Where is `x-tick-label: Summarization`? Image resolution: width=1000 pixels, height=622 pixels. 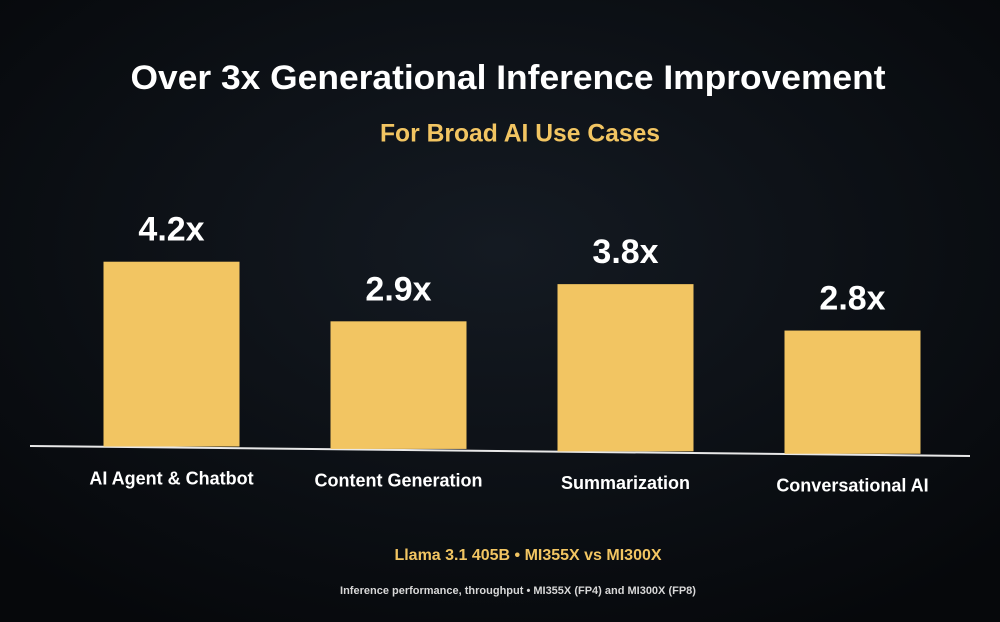
x-tick-label: Summarization is located at coordinates (625, 483).